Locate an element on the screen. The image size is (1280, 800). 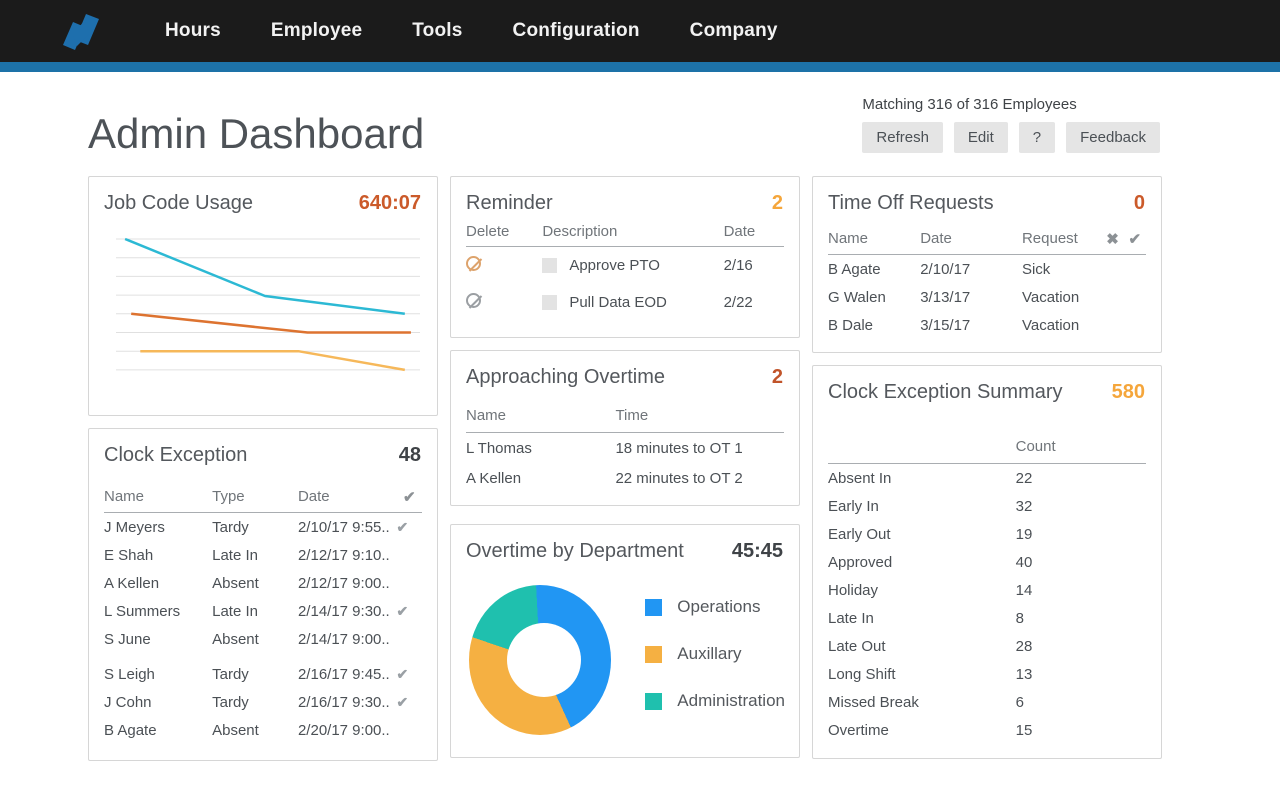
card-overtime-by-department: Overtime by Department 45:45 Operations is located at coordinates (625, 641).